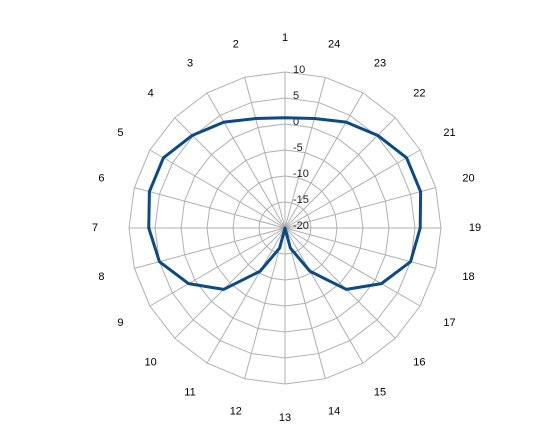  I want to click on category-label: 24, so click(334, 44).